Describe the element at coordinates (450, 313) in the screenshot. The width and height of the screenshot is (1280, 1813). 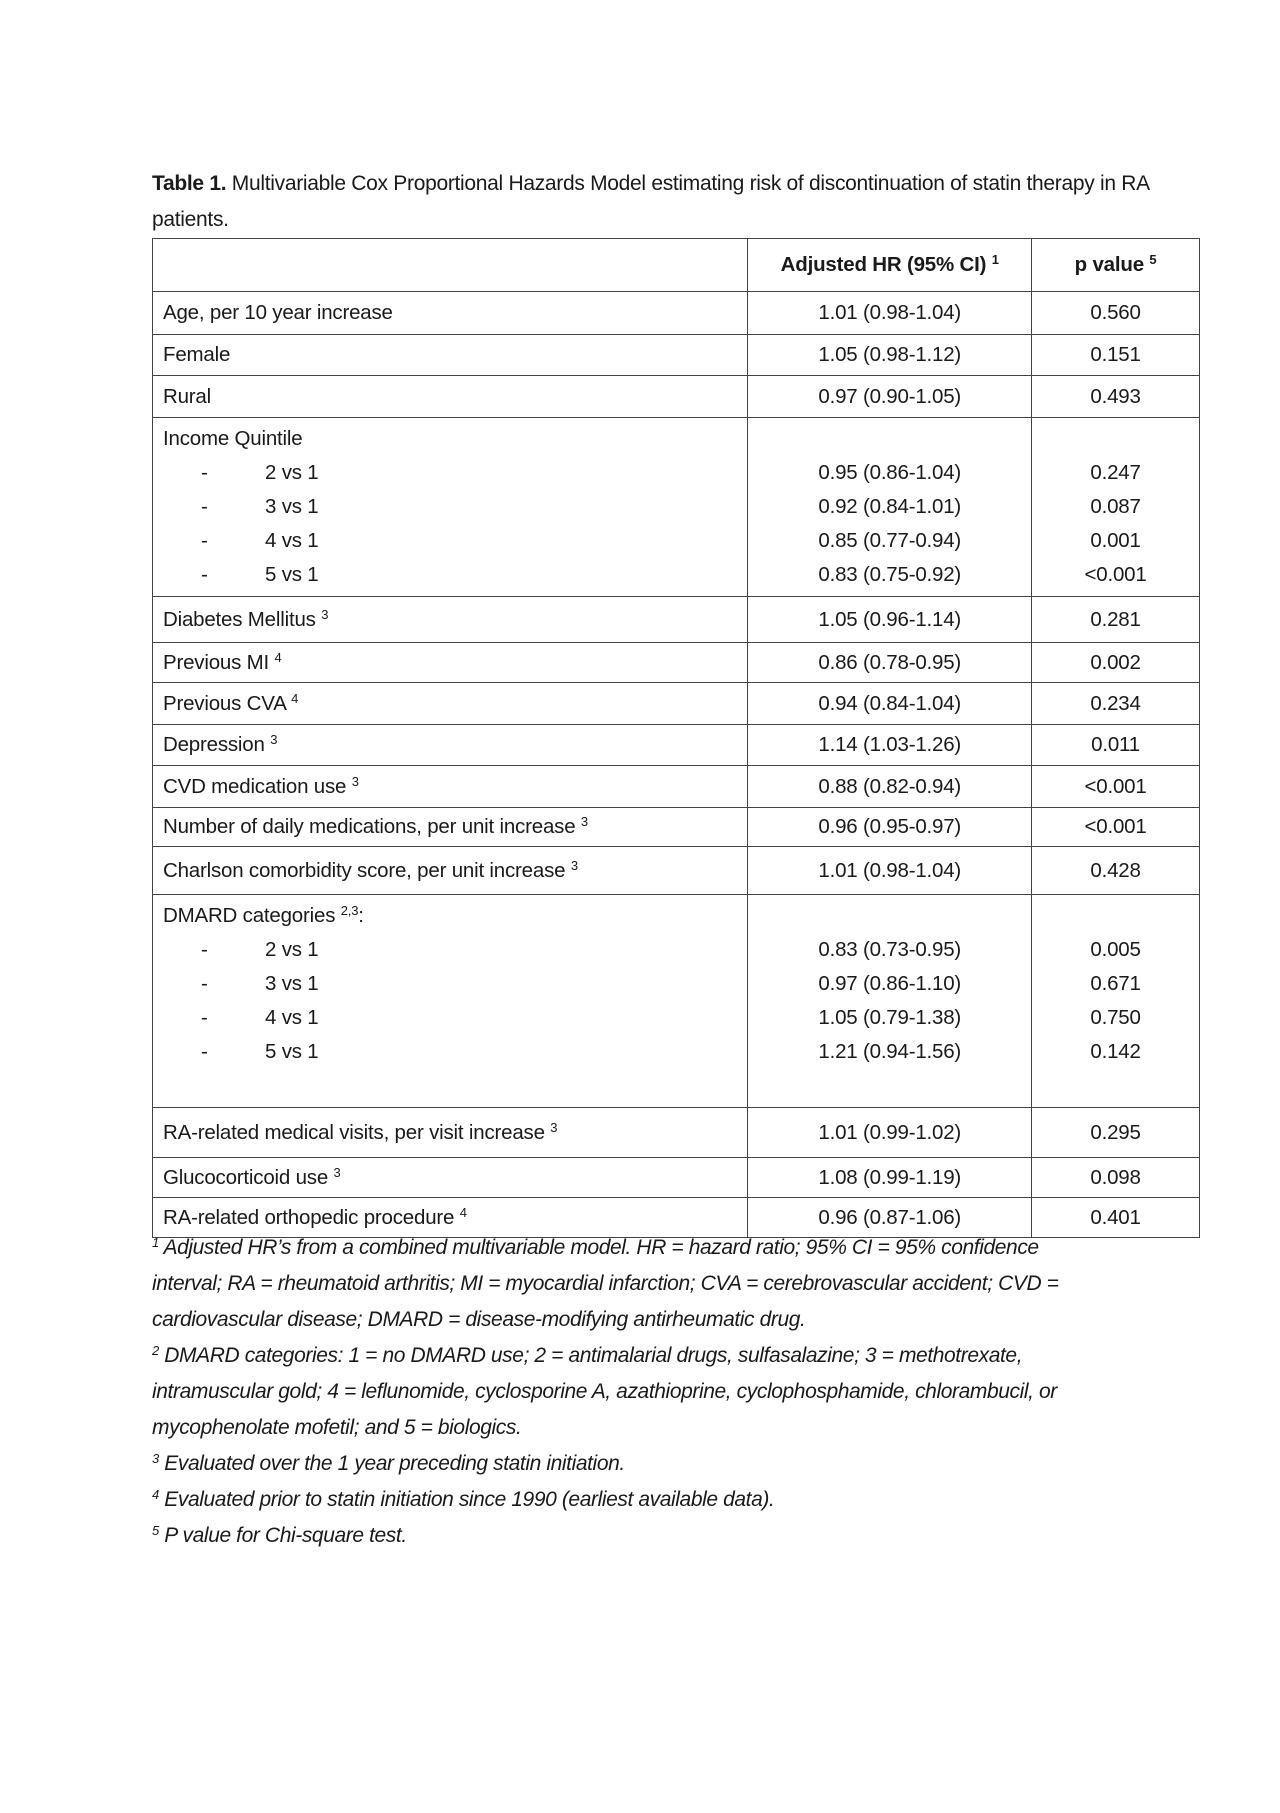
I see `row-label: Age, per 10 year increase` at that location.